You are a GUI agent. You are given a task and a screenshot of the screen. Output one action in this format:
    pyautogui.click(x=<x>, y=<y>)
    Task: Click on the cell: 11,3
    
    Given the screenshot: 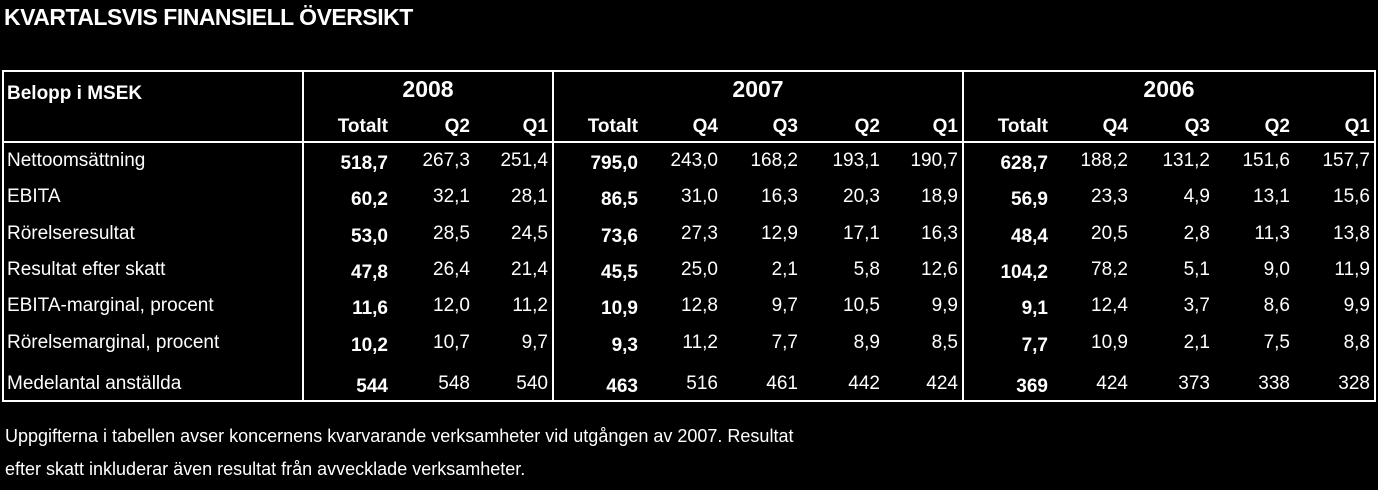 What is the action you would take?
    pyautogui.click(x=1272, y=233)
    